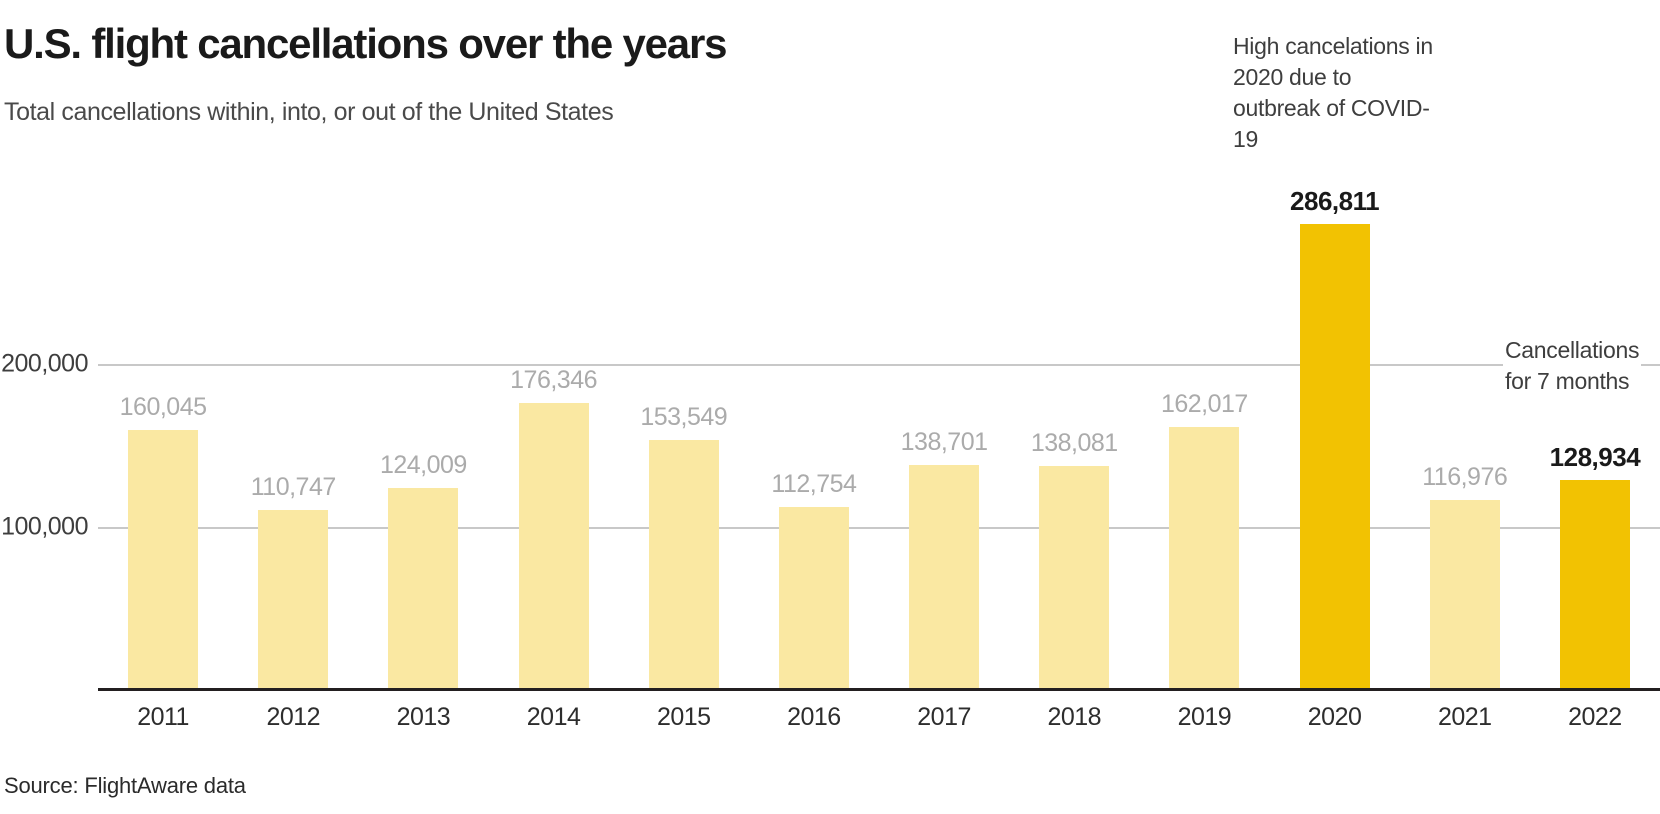 The image size is (1660, 814). Describe the element at coordinates (1567, 381) in the screenshot. I see `annotation-7-months-line-2: for 7 months` at that location.